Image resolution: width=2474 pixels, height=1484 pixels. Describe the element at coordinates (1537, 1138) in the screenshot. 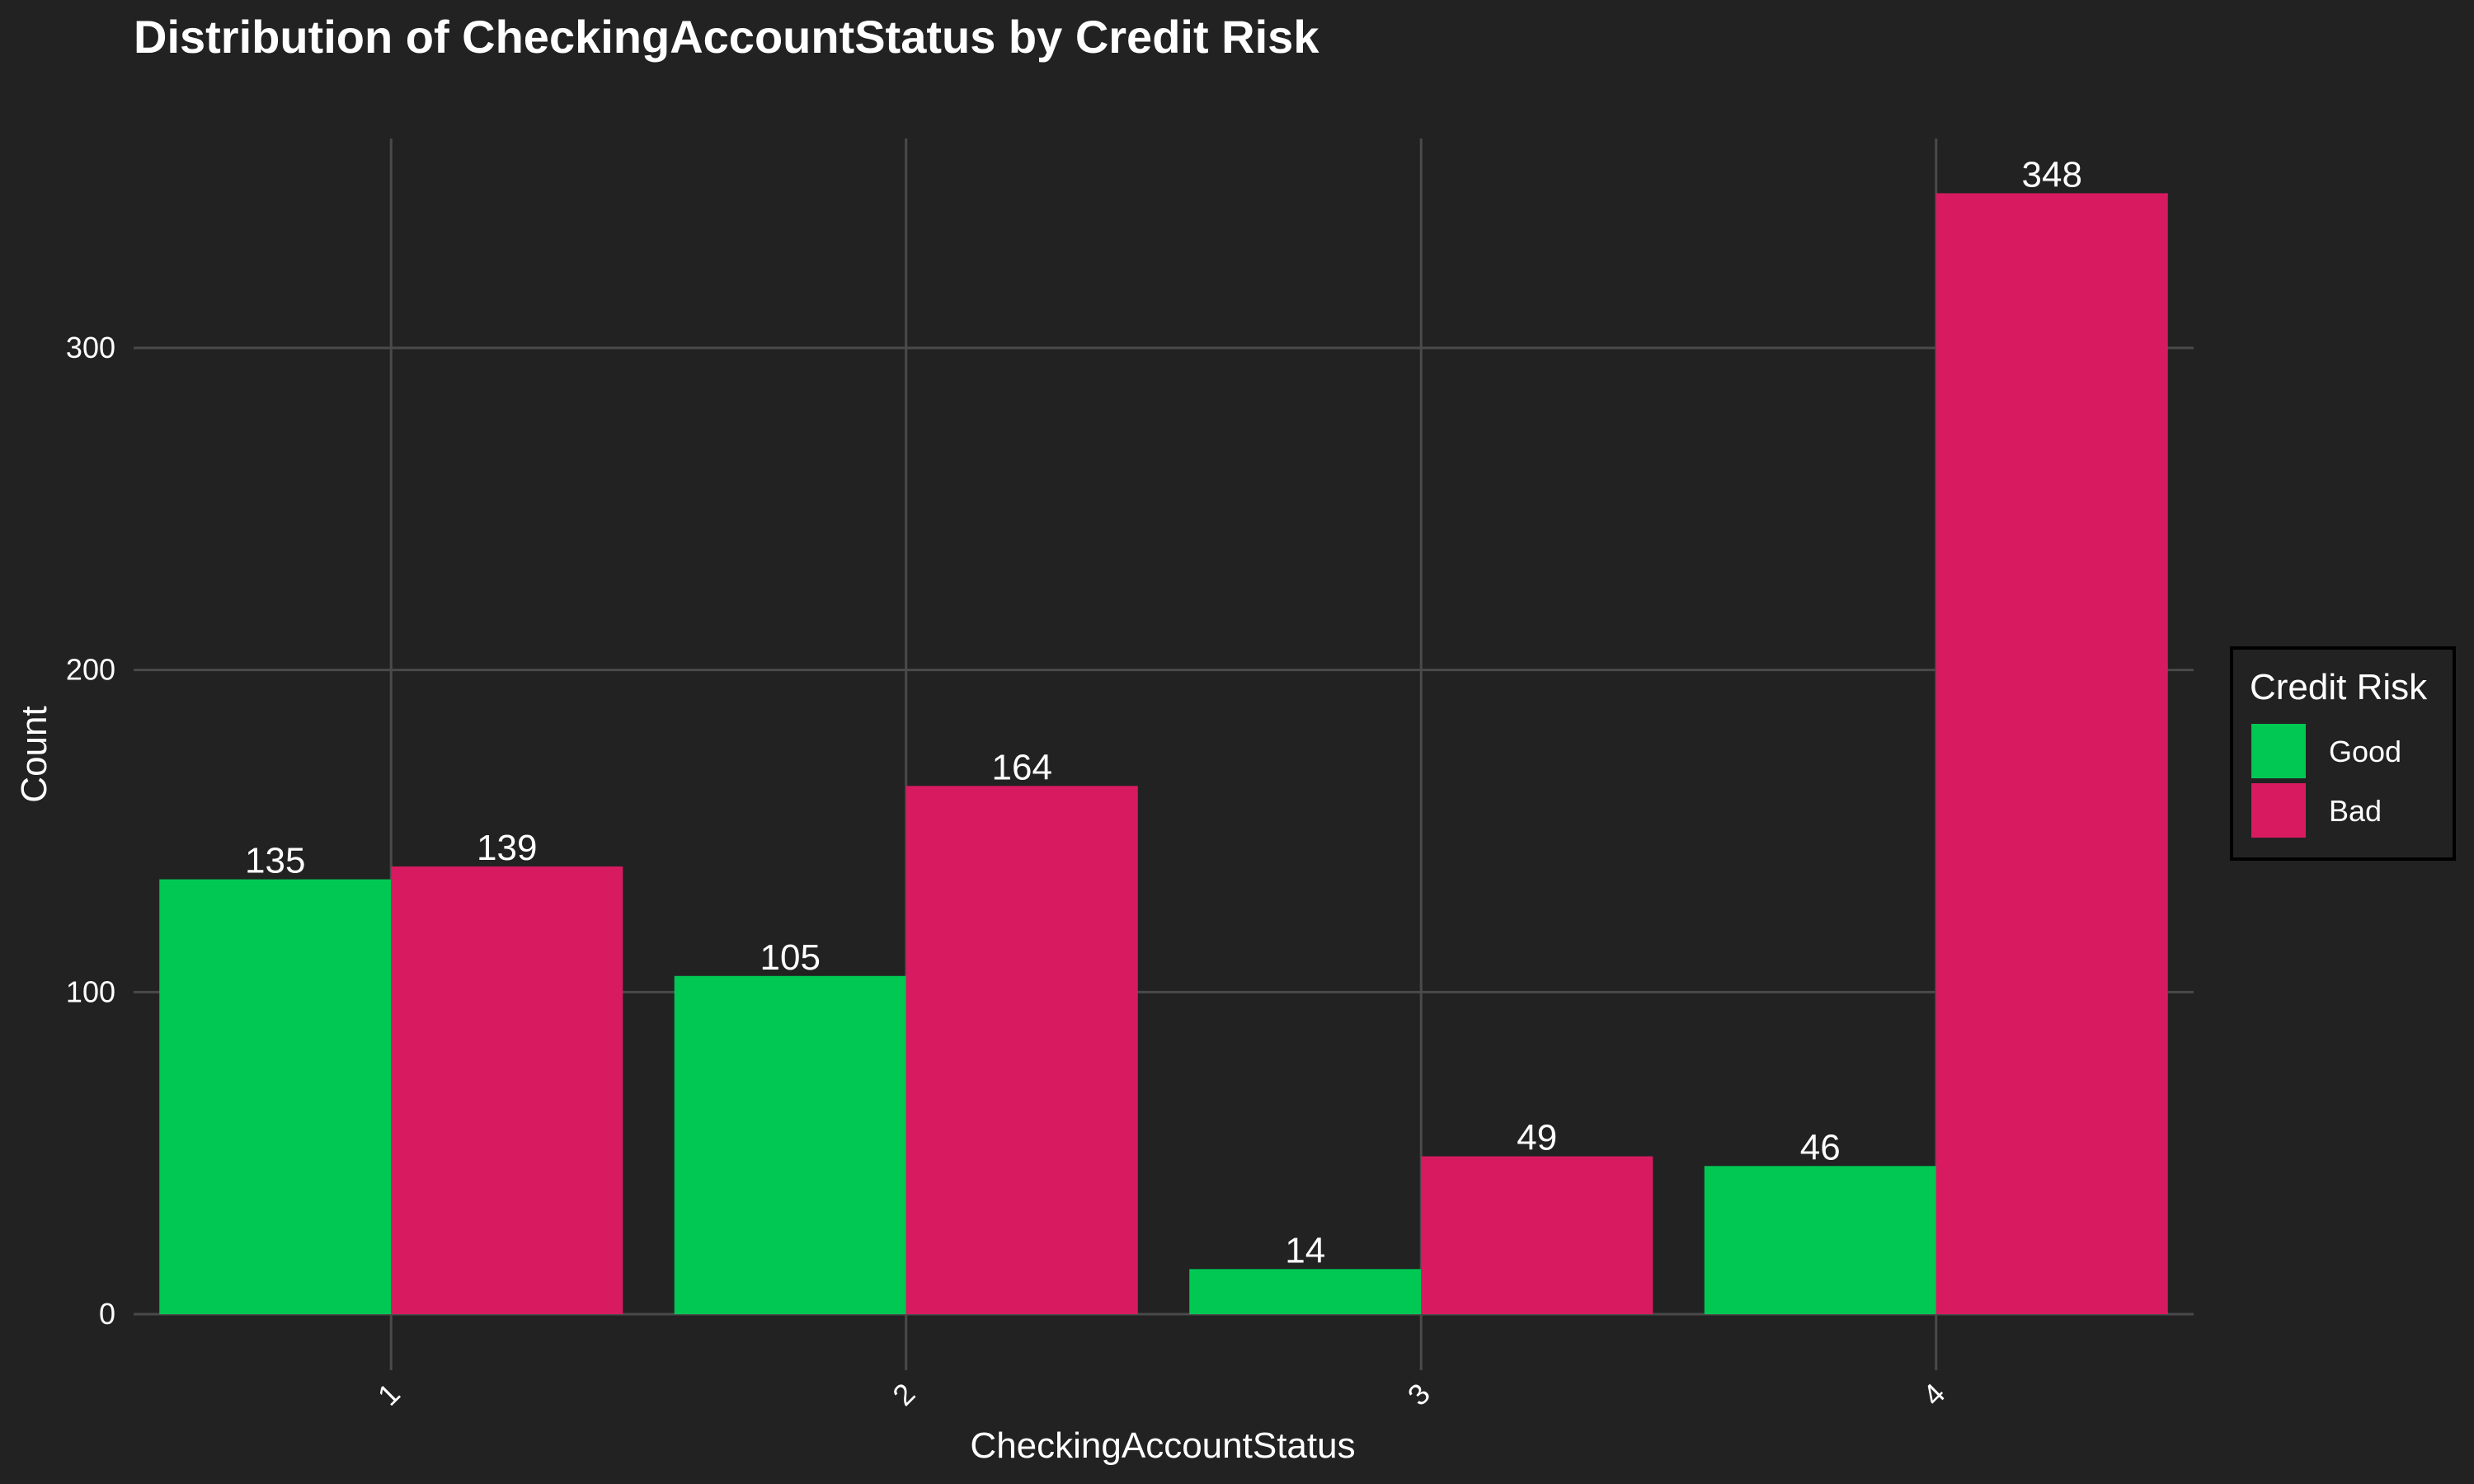

I see `data-label: 49` at that location.